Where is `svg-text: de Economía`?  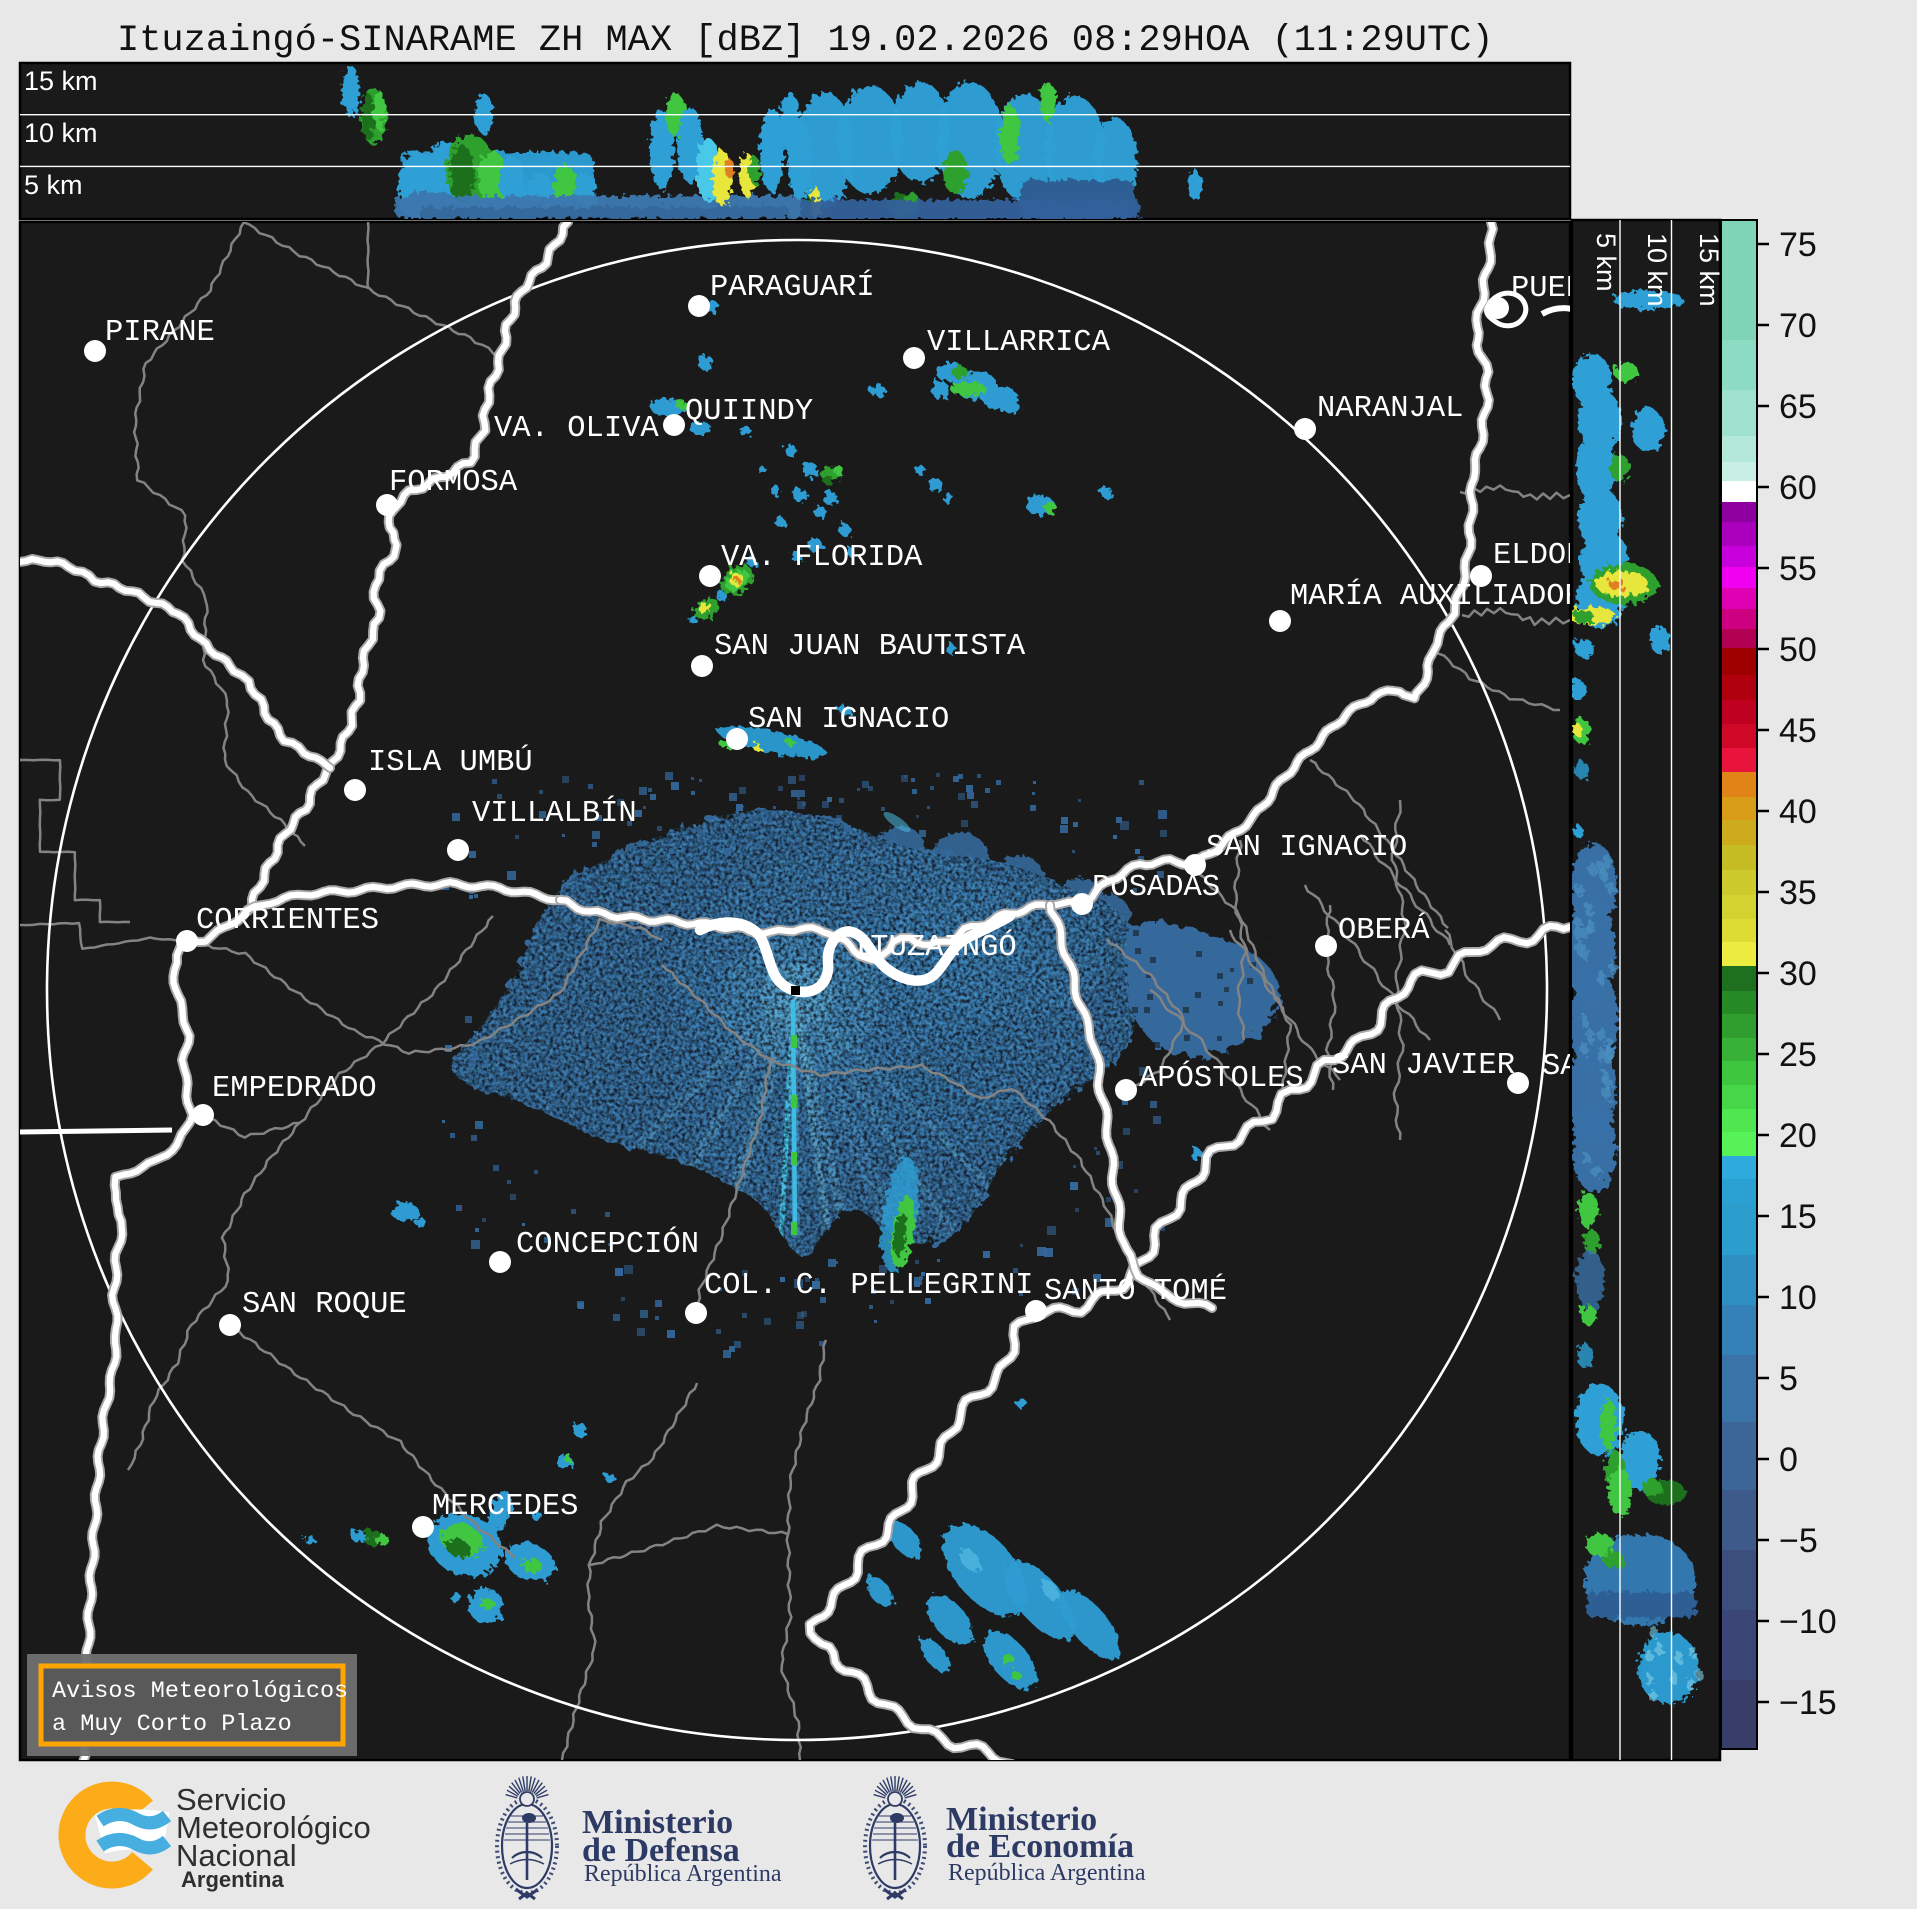 svg-text: de Economía is located at coordinates (1040, 1846).